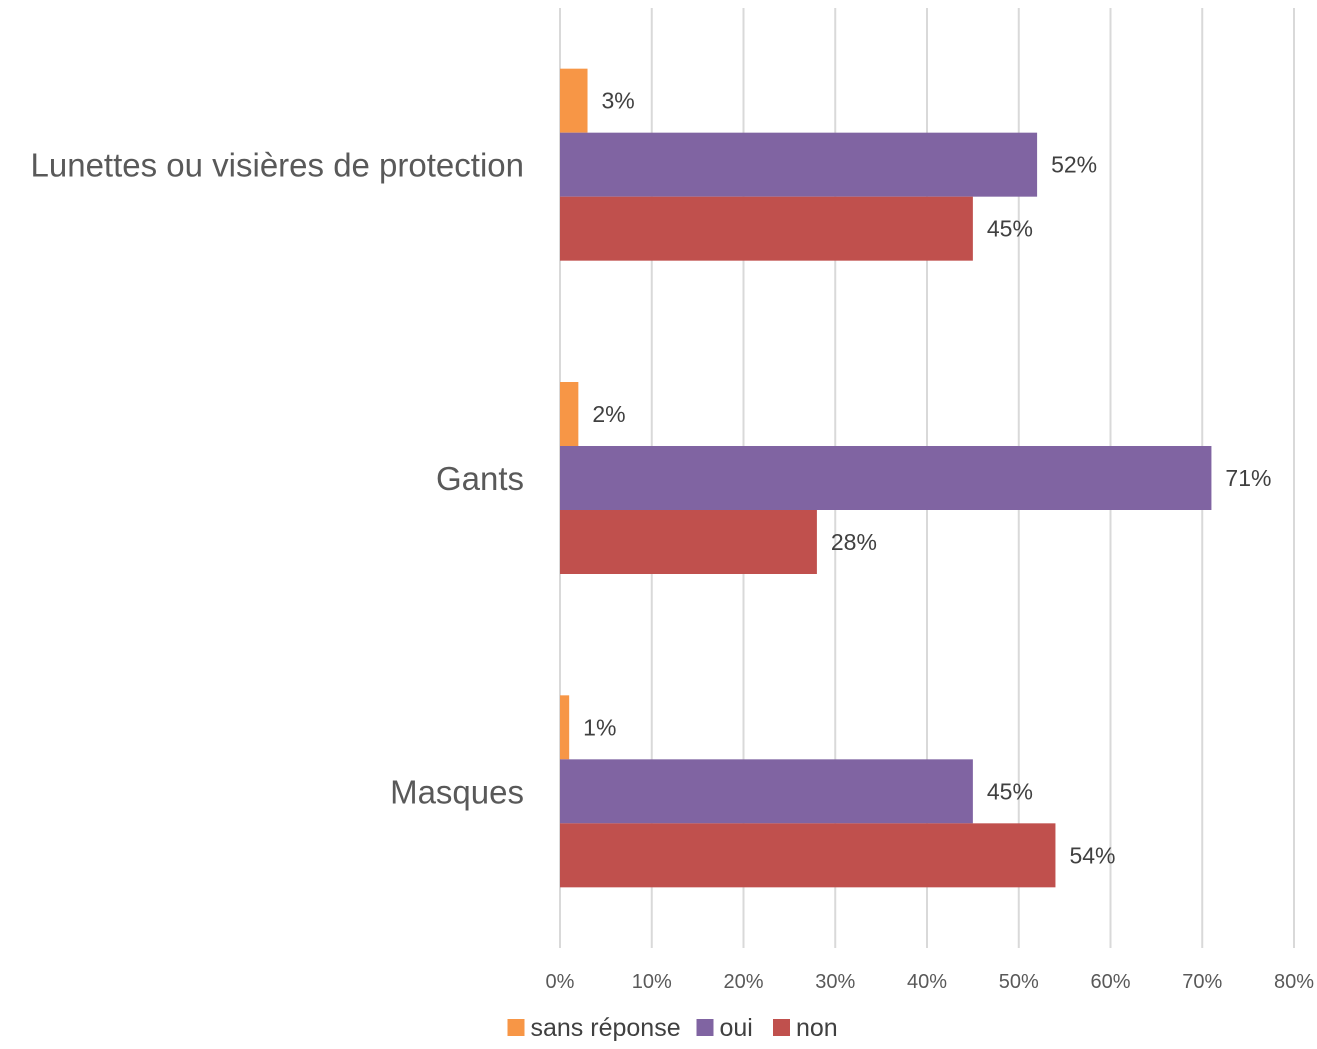 The width and height of the screenshot is (1317, 1049). Describe the element at coordinates (606, 1028) in the screenshot. I see `legend-label: sans réponse` at that location.